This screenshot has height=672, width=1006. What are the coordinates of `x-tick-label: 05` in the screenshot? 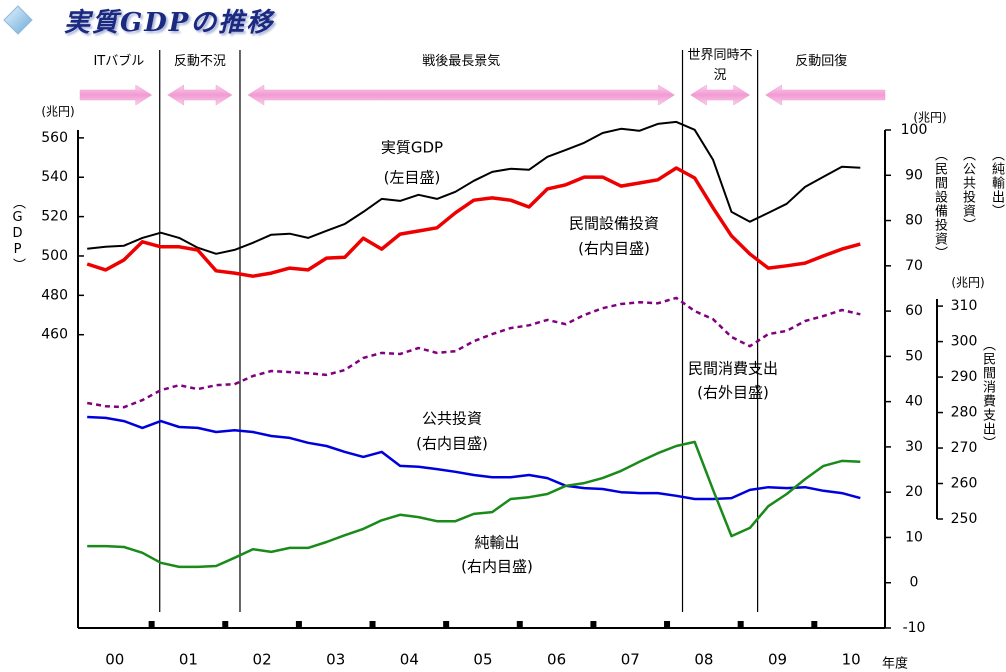 It's located at (482, 660).